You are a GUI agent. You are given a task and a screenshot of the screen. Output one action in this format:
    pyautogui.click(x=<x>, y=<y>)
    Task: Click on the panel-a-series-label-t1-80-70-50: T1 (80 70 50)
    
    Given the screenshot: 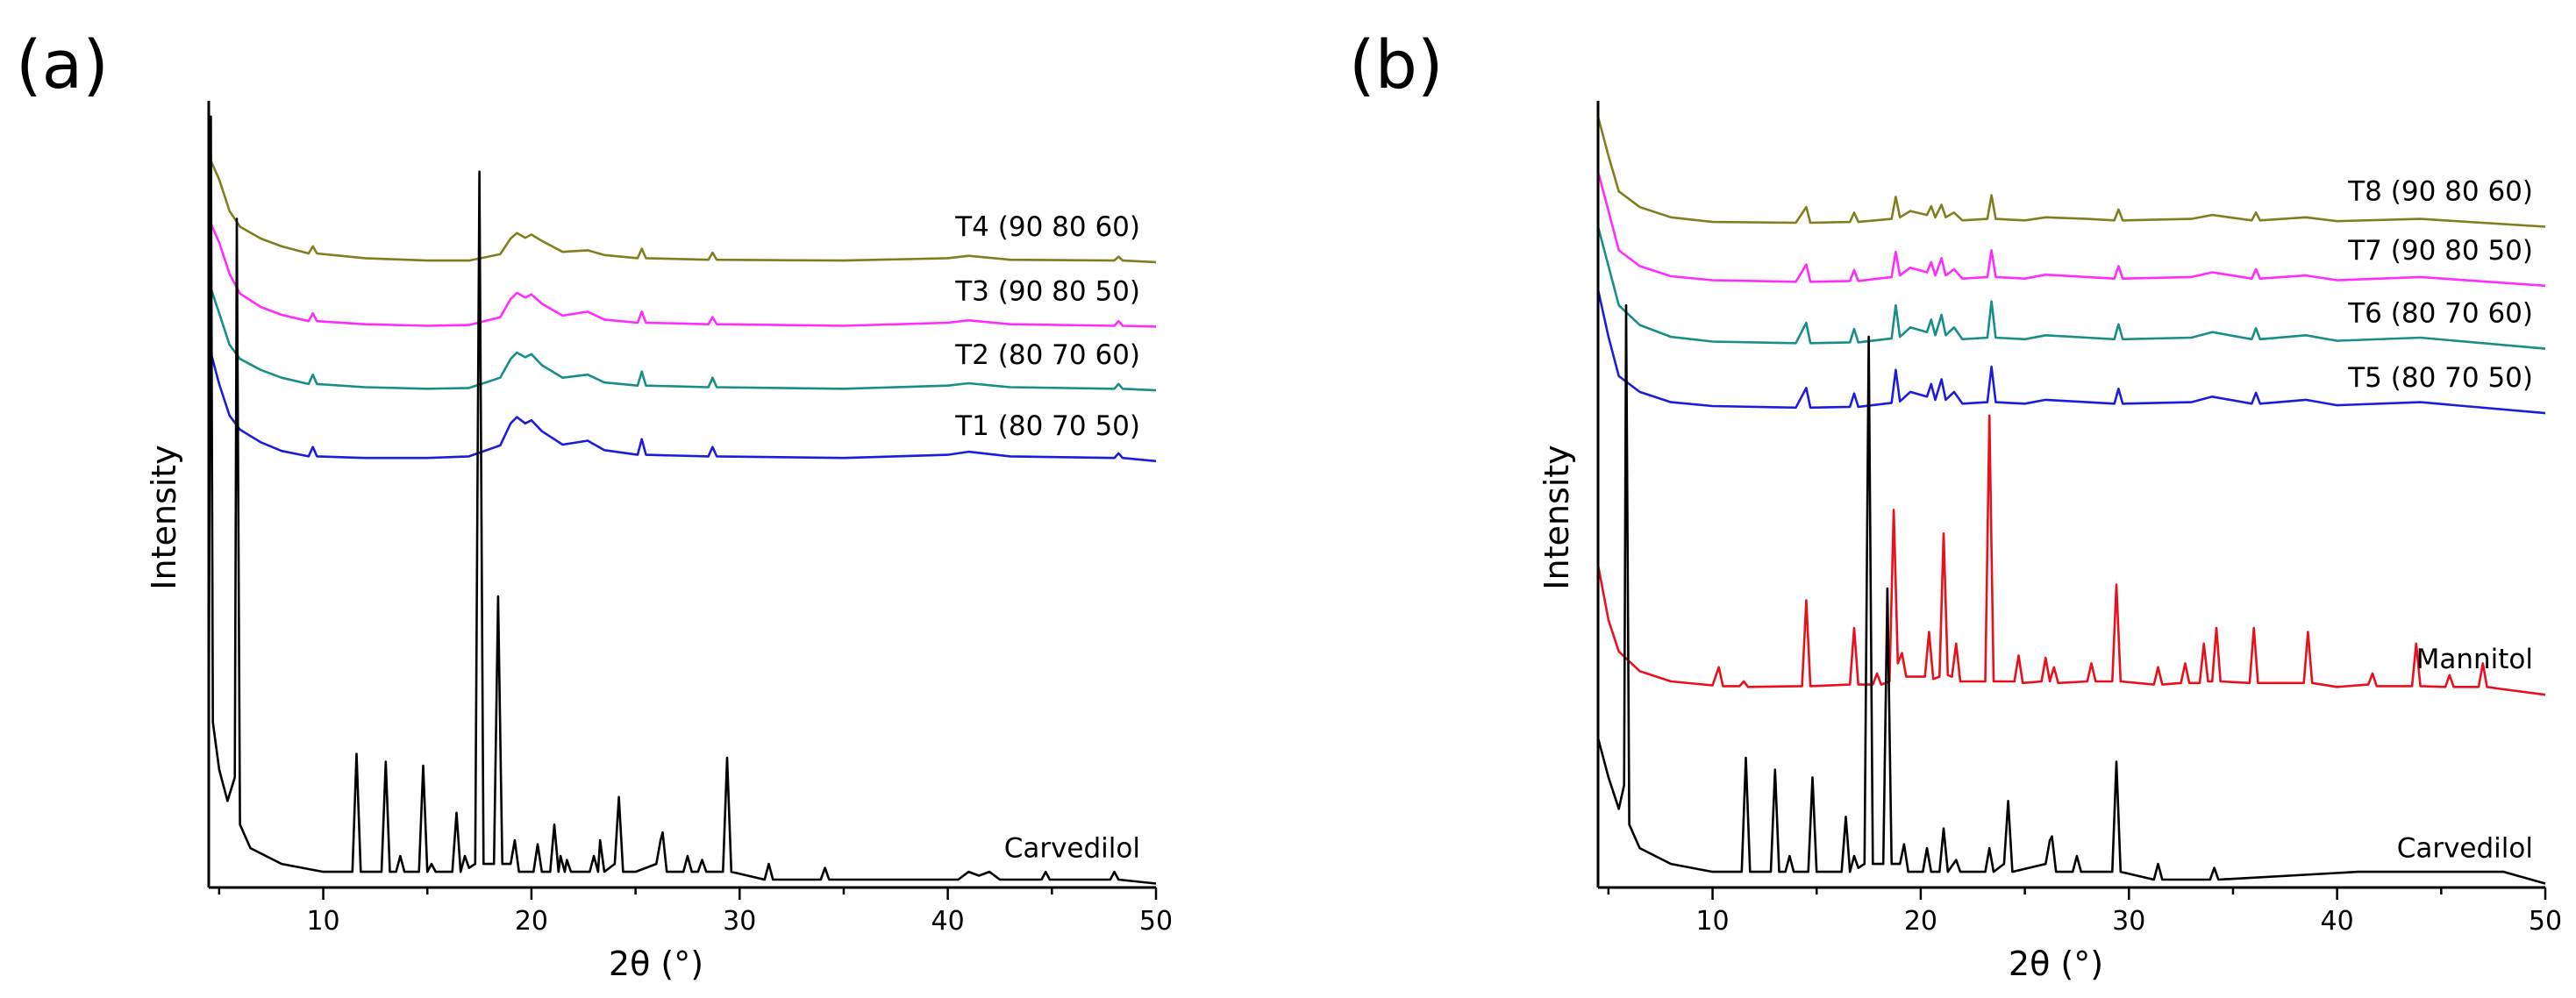 What is the action you would take?
    pyautogui.click(x=1047, y=426)
    